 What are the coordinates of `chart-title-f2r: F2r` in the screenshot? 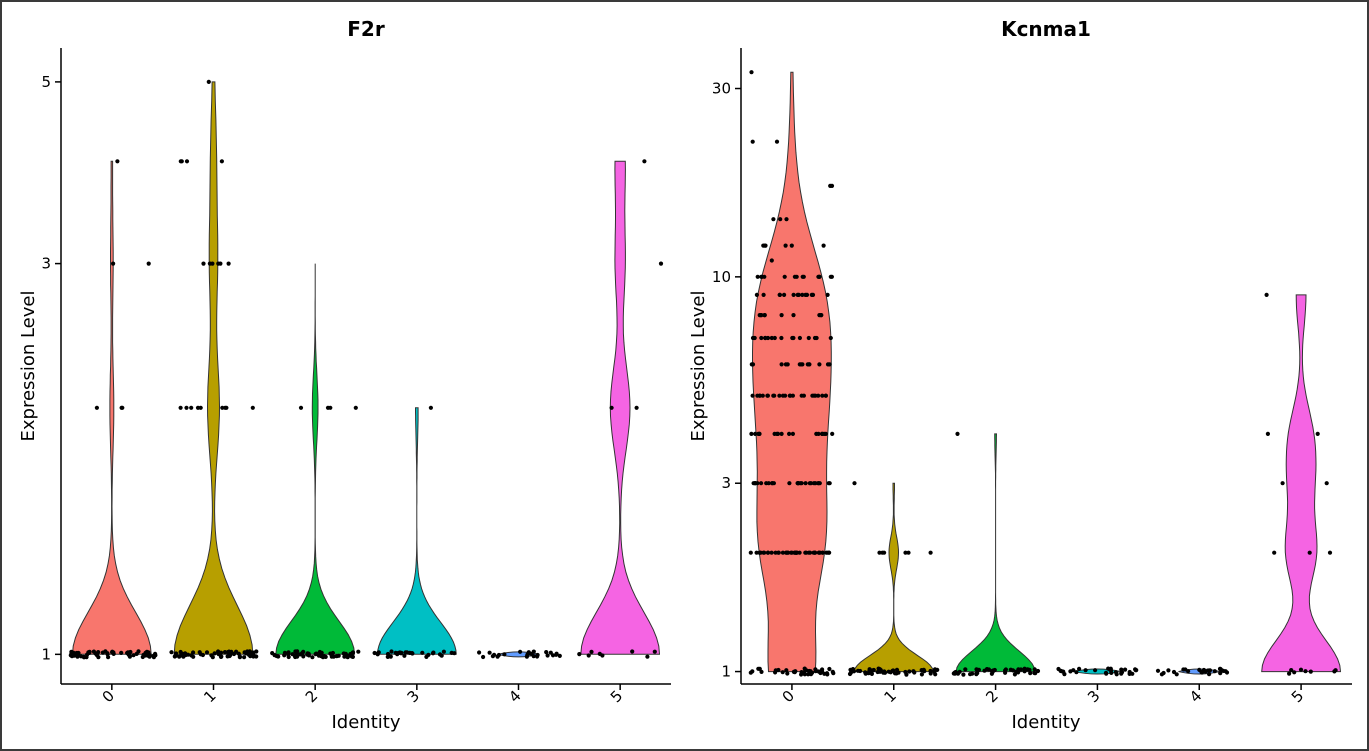 It's located at (366, 29).